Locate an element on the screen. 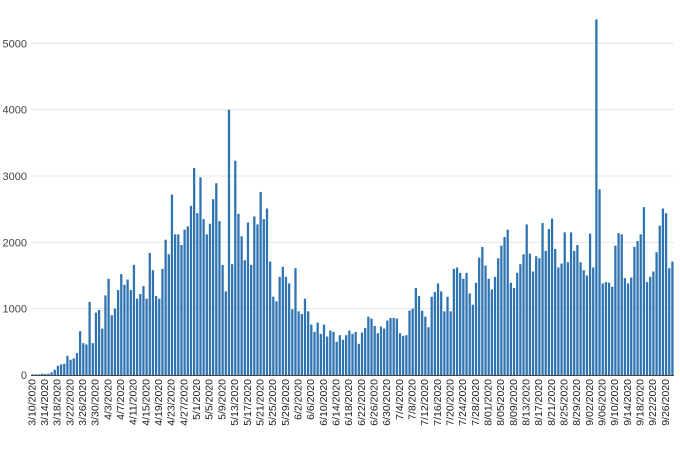  x-tick-label: 5/25/2020 is located at coordinates (273, 402).